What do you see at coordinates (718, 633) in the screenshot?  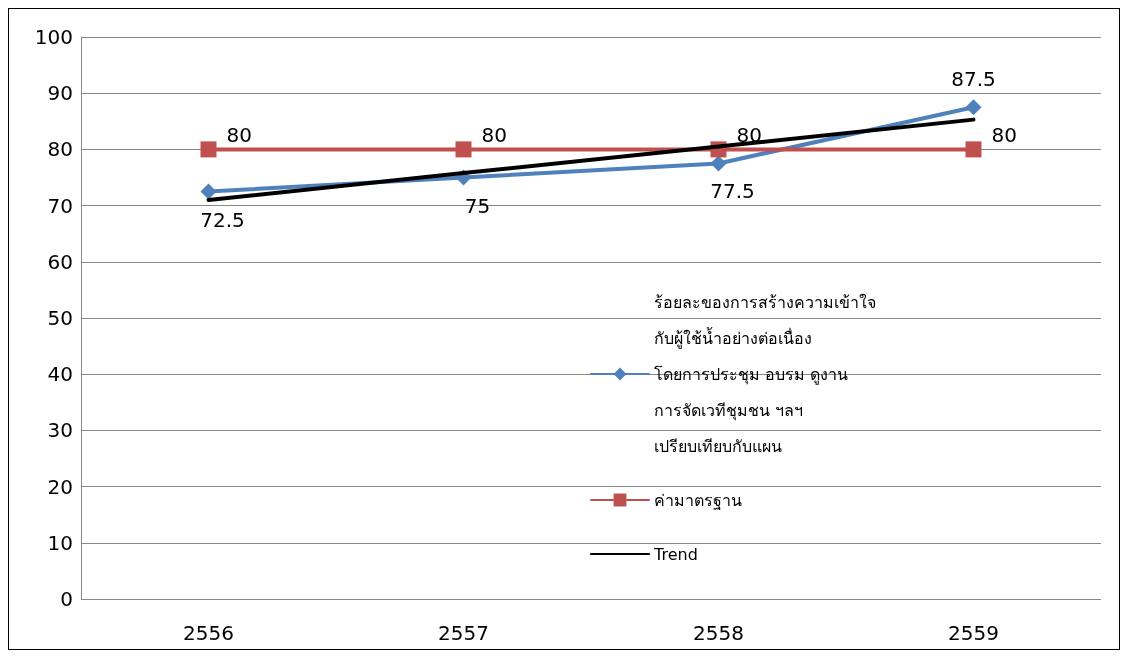 I see `x-tick-label: 2558` at bounding box center [718, 633].